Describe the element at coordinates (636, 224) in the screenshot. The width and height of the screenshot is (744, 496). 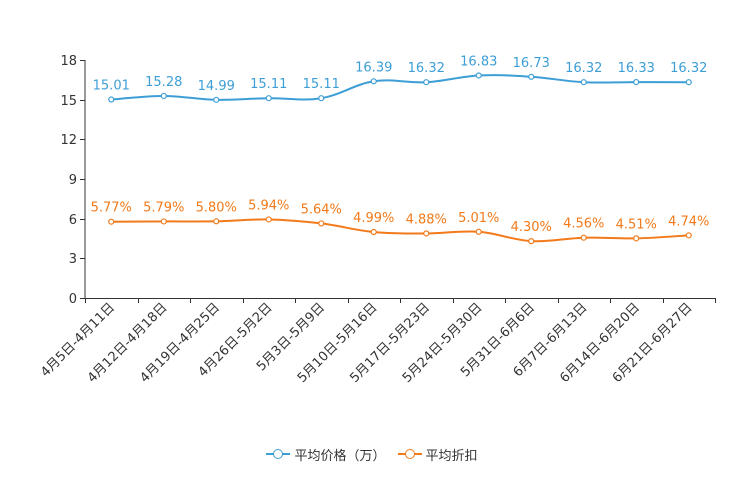
I see `data-label: 4.51%` at that location.